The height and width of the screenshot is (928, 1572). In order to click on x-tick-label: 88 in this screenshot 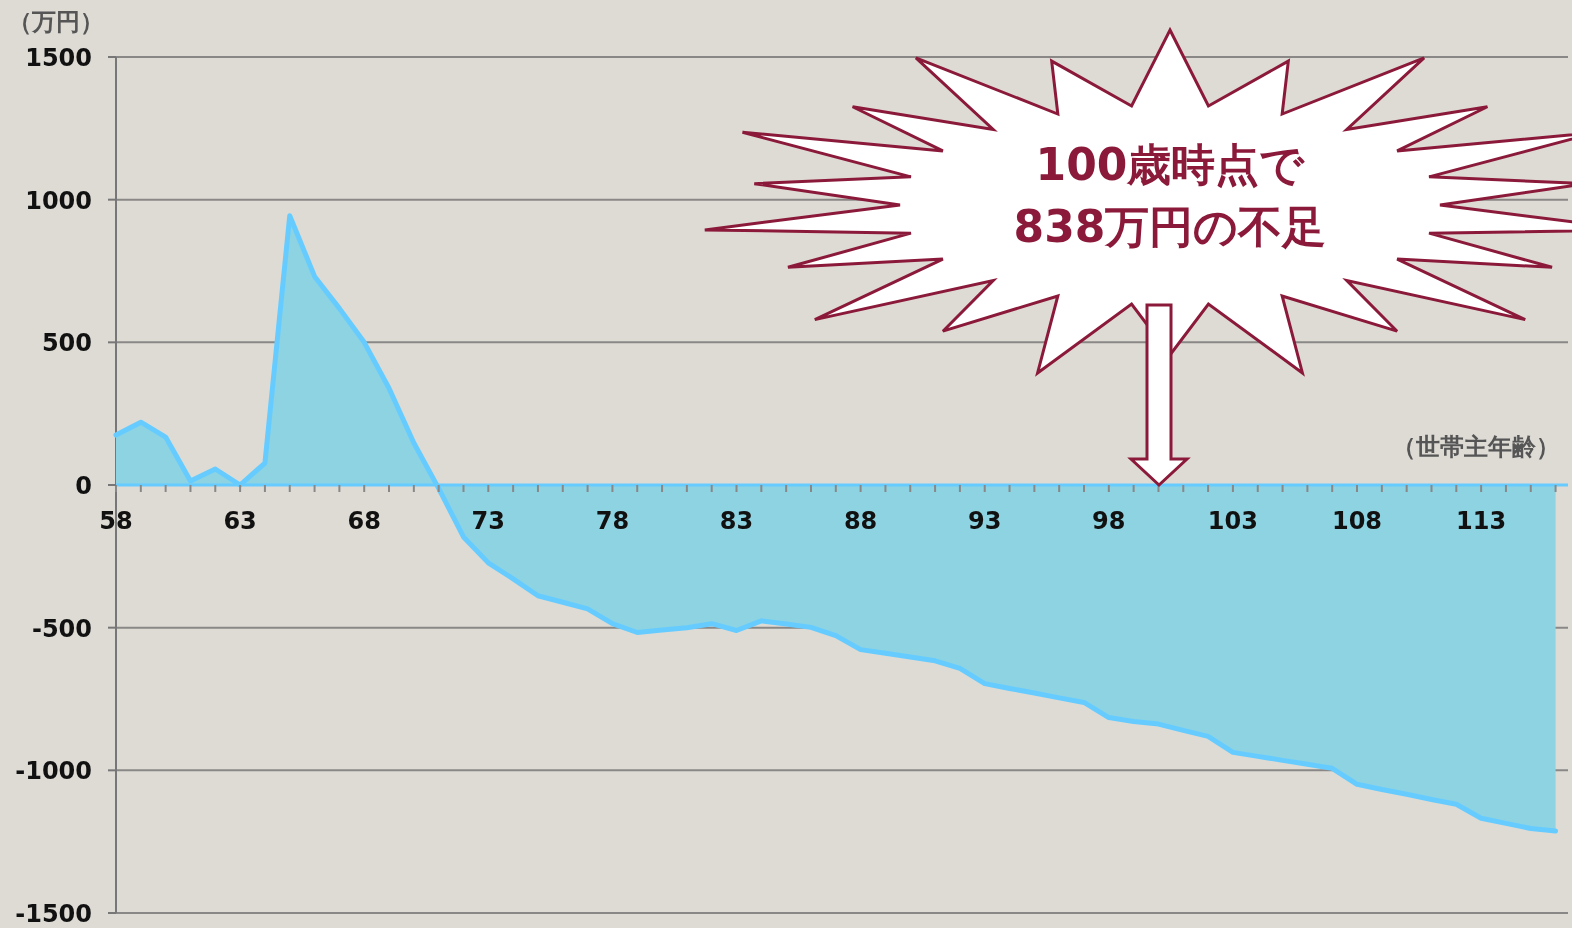, I will do `click(860, 521)`.